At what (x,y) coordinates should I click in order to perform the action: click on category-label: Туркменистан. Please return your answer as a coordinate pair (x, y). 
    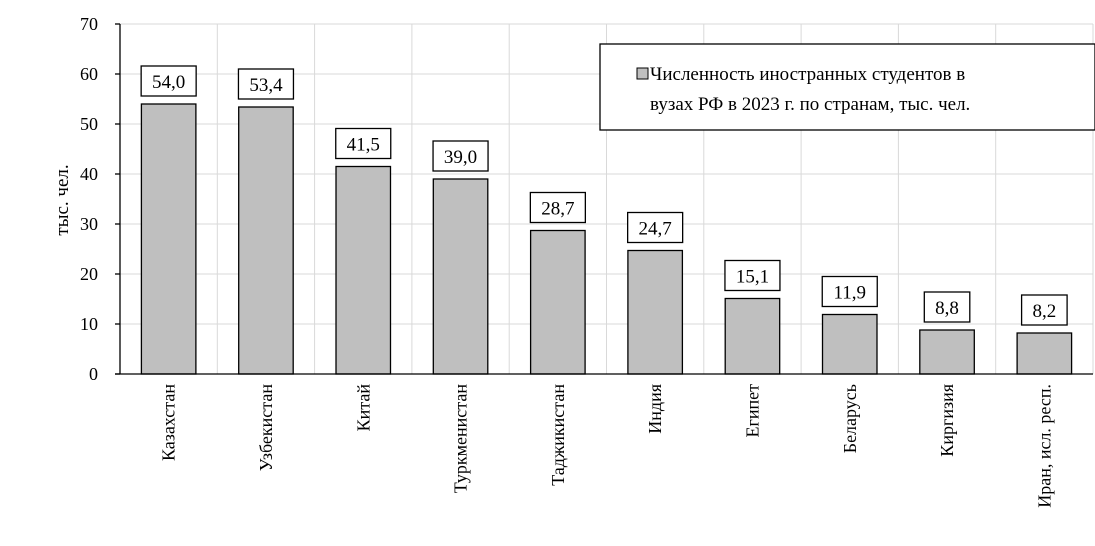
    Looking at the image, I should click on (461, 439).